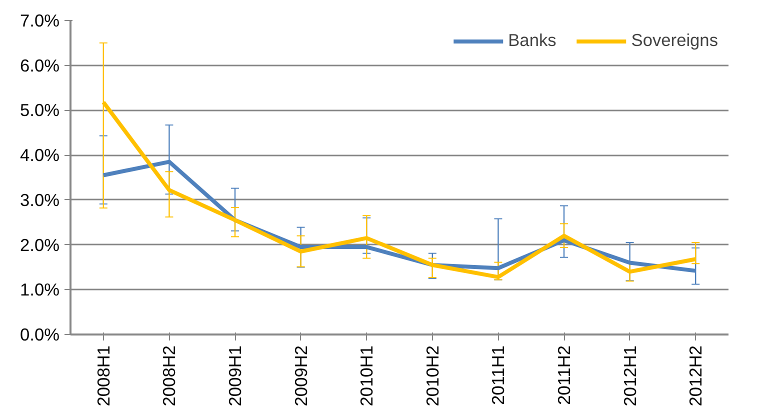 The width and height of the screenshot is (760, 411). What do you see at coordinates (235, 375) in the screenshot?
I see `x-tick-label: 2009H1` at bounding box center [235, 375].